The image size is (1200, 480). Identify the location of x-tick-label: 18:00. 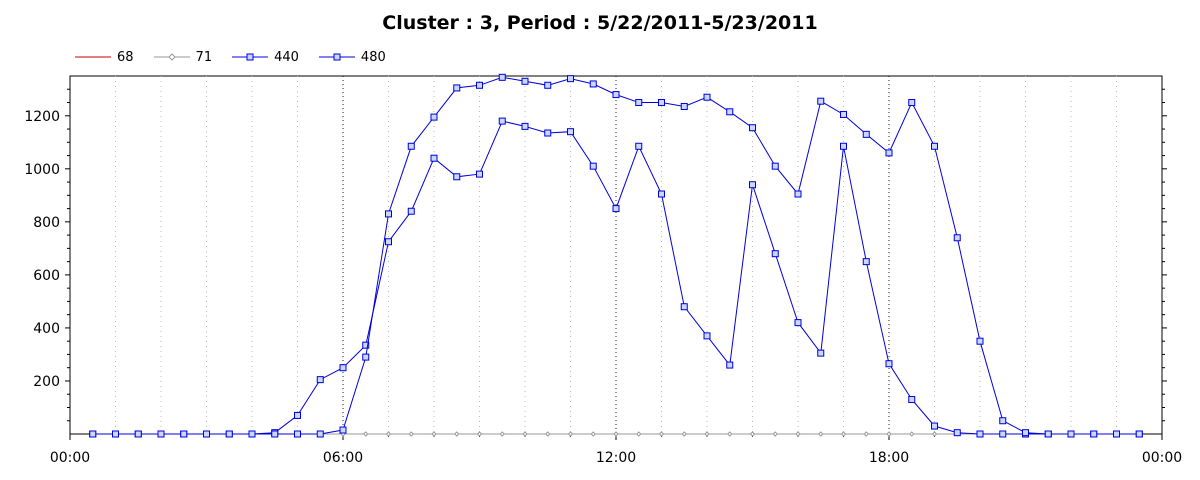
(889, 458).